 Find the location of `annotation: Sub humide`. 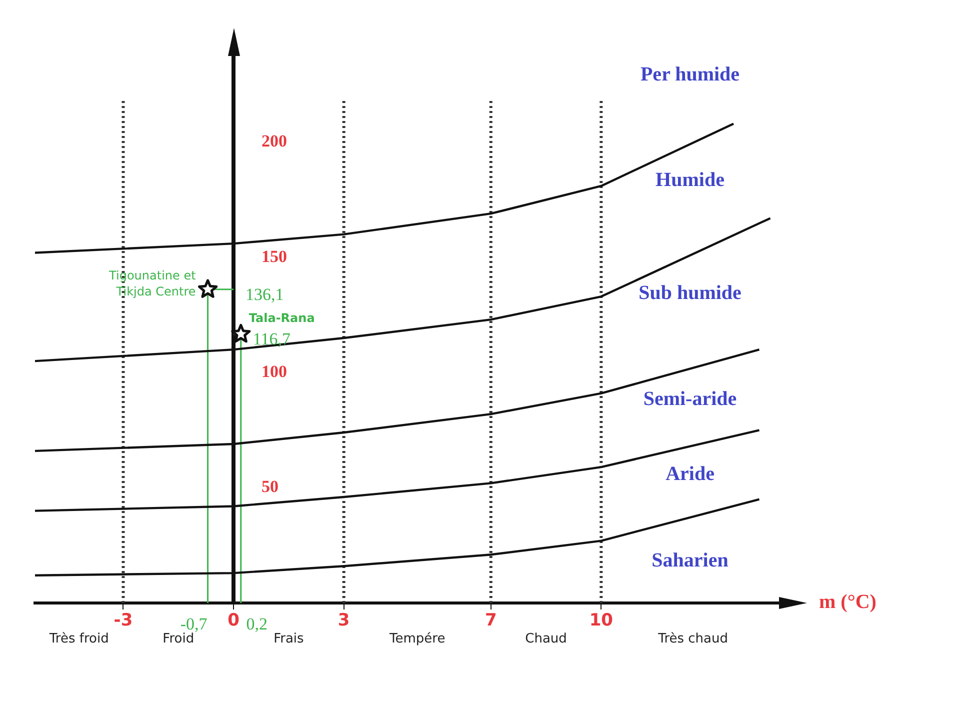

annotation: Sub humide is located at coordinates (690, 293).